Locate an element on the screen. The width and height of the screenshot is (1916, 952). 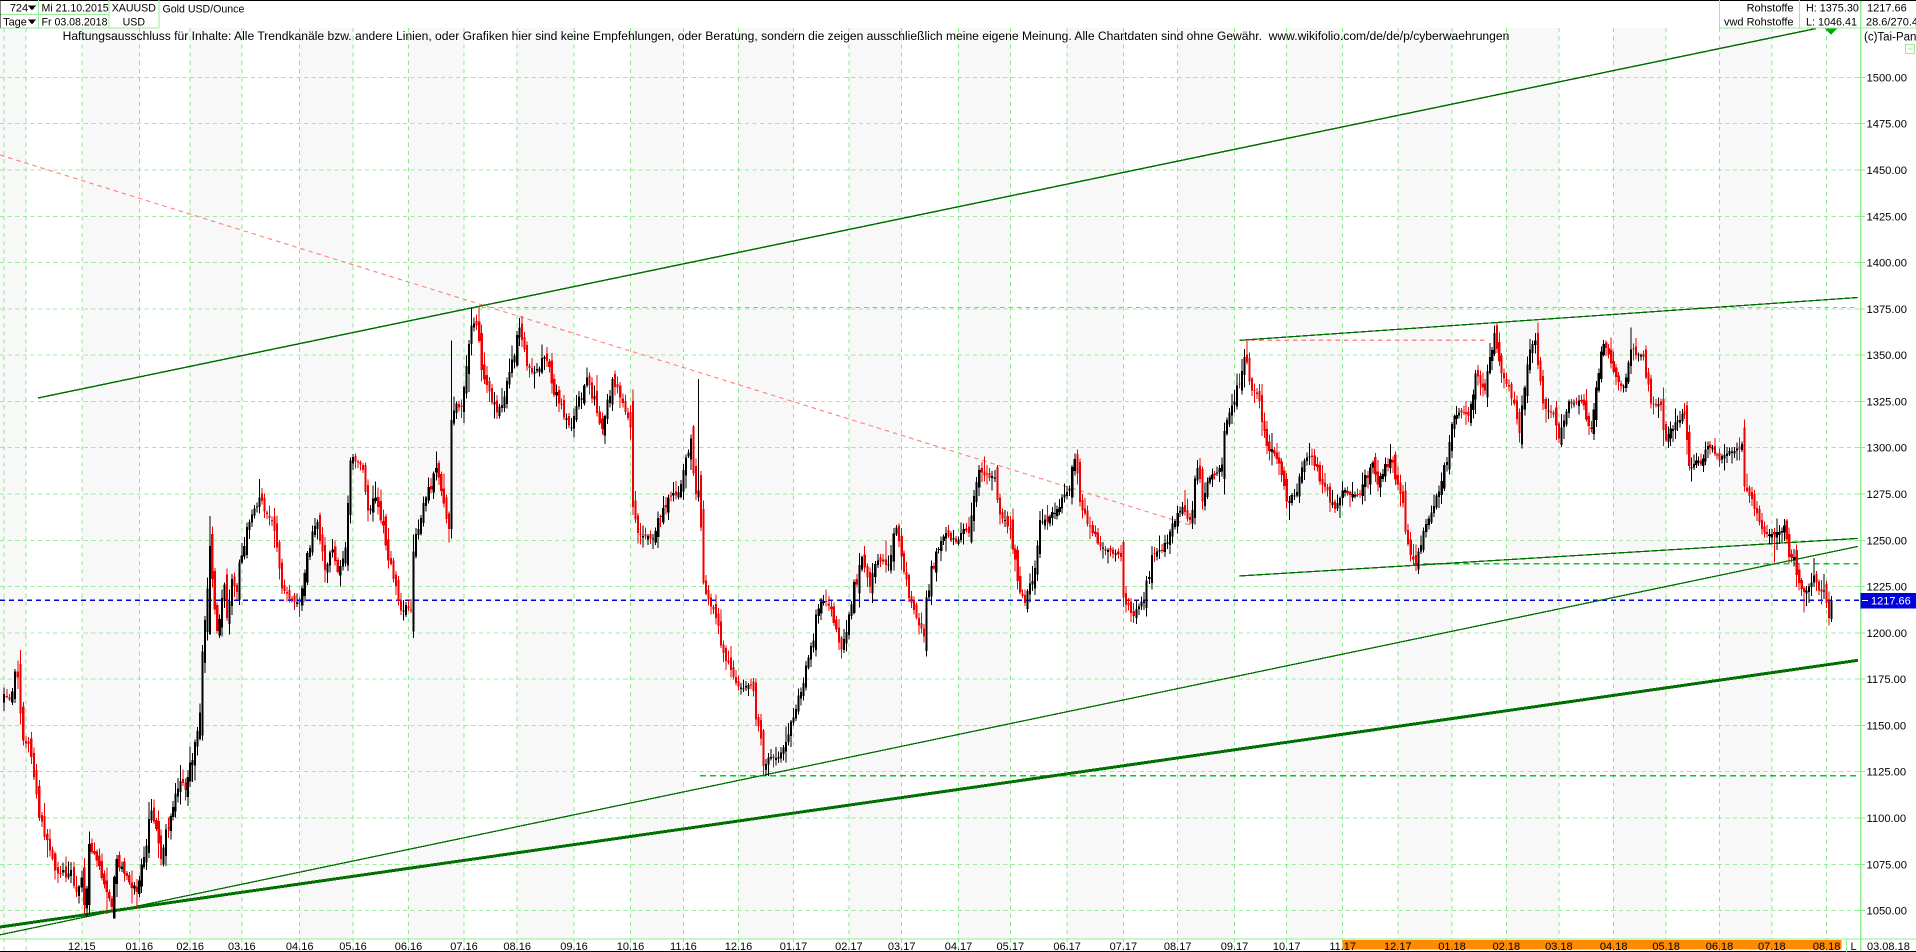
svg-text: 12.16 is located at coordinates (739, 946).